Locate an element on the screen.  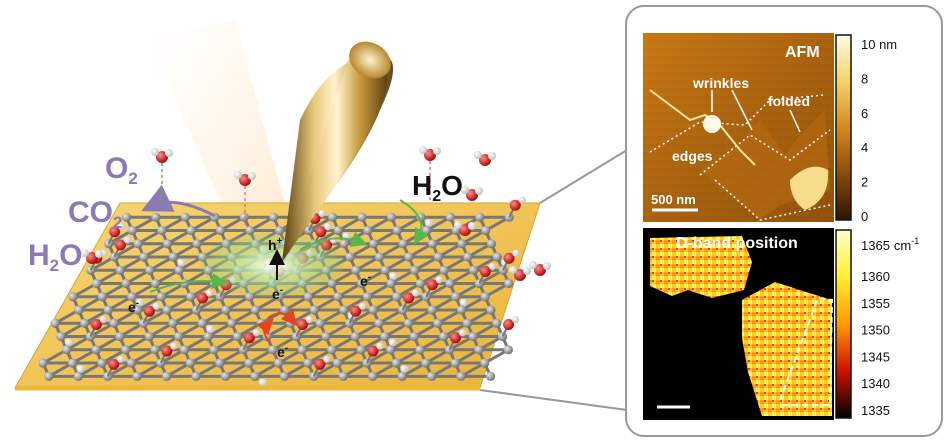
raman-tick-label: 1350 is located at coordinates (875, 330).